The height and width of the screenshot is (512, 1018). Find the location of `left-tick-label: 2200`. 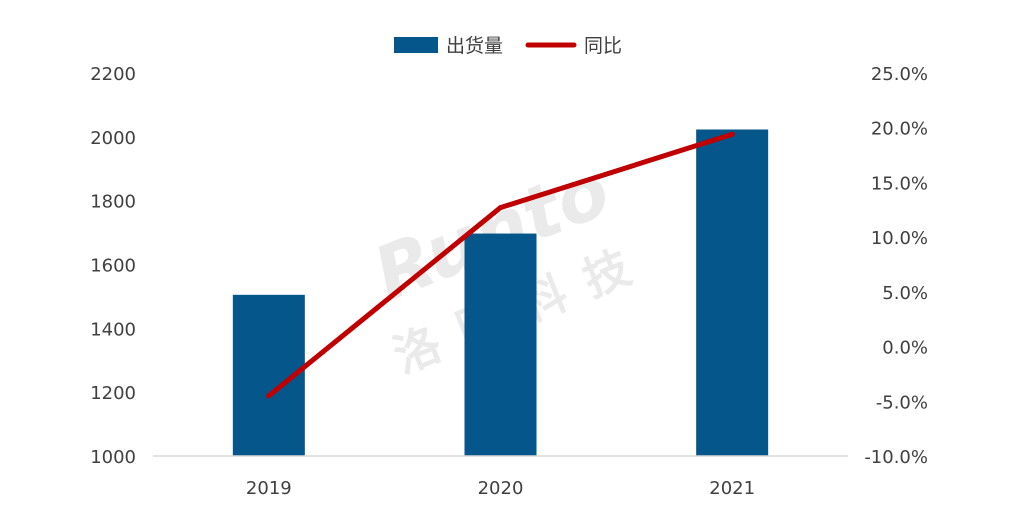

left-tick-label: 2200 is located at coordinates (113, 74).